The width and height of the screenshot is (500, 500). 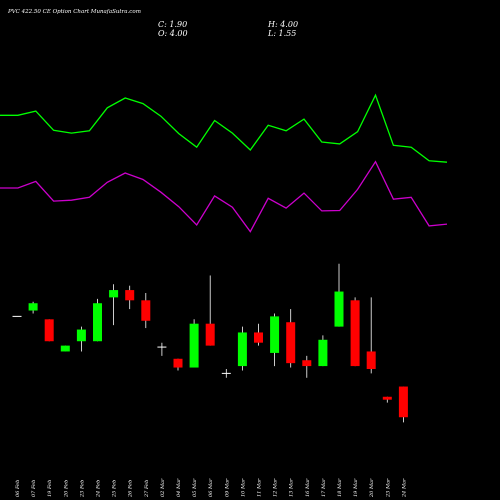 I want to click on x-tick-label: 23 Feb, so click(x=82, y=489).